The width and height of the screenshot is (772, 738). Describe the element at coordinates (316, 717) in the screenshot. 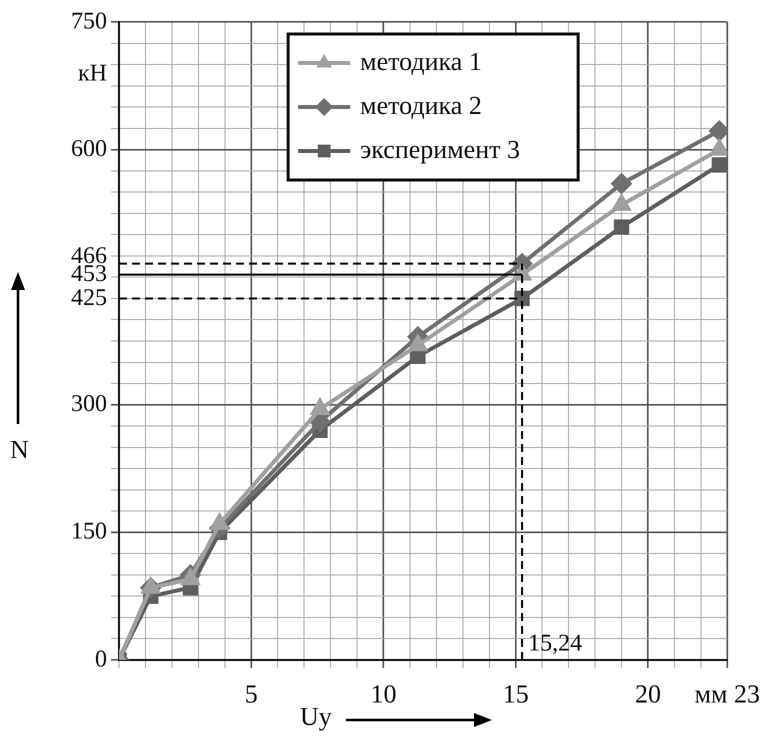

I see `x-axis-title: Uy` at that location.